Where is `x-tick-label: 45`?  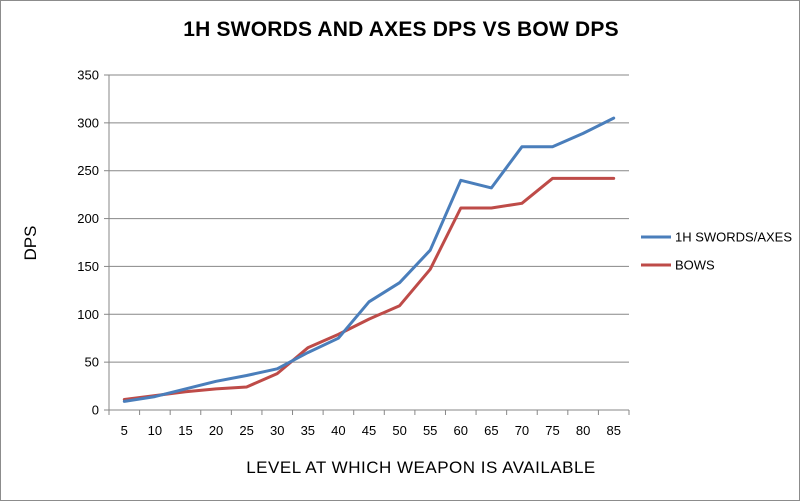
x-tick-label: 45 is located at coordinates (369, 430).